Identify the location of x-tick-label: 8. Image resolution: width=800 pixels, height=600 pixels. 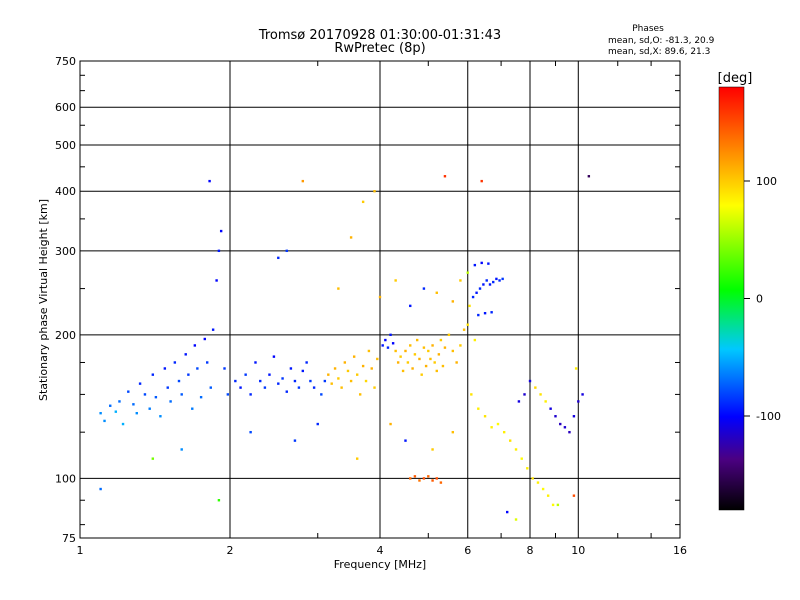
(530, 550).